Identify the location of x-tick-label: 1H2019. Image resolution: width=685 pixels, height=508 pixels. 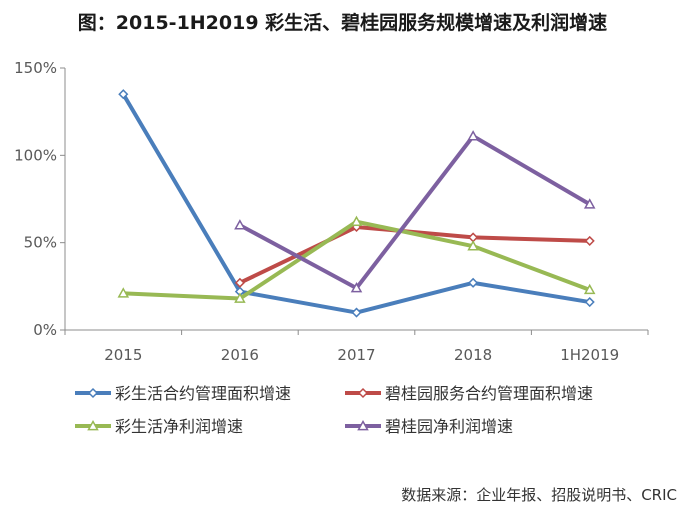
(589, 355).